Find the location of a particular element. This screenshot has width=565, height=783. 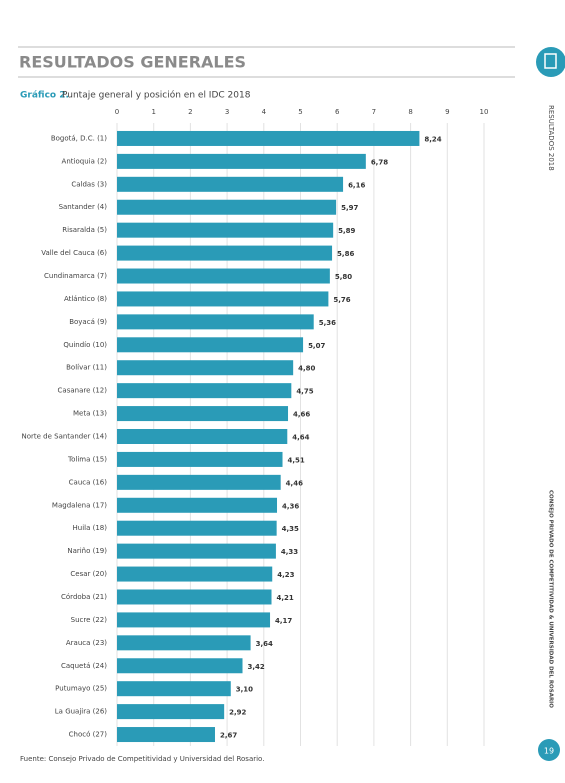

y-tick-label: Meta (13) is located at coordinates (90, 414).